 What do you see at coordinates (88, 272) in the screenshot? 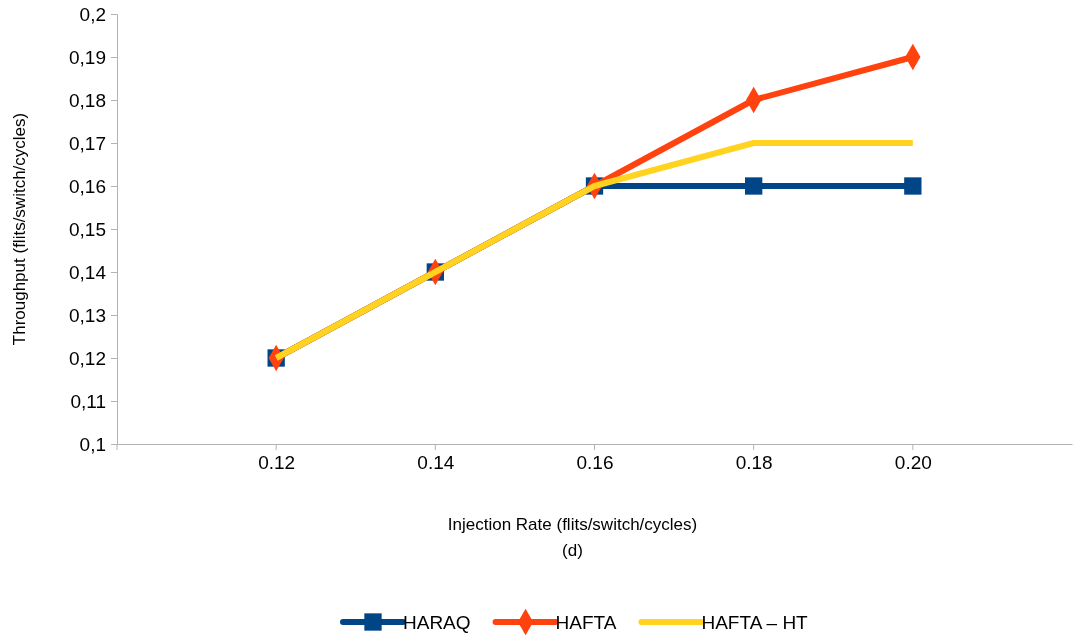
I see `y-tick-label: 0,14` at bounding box center [88, 272].